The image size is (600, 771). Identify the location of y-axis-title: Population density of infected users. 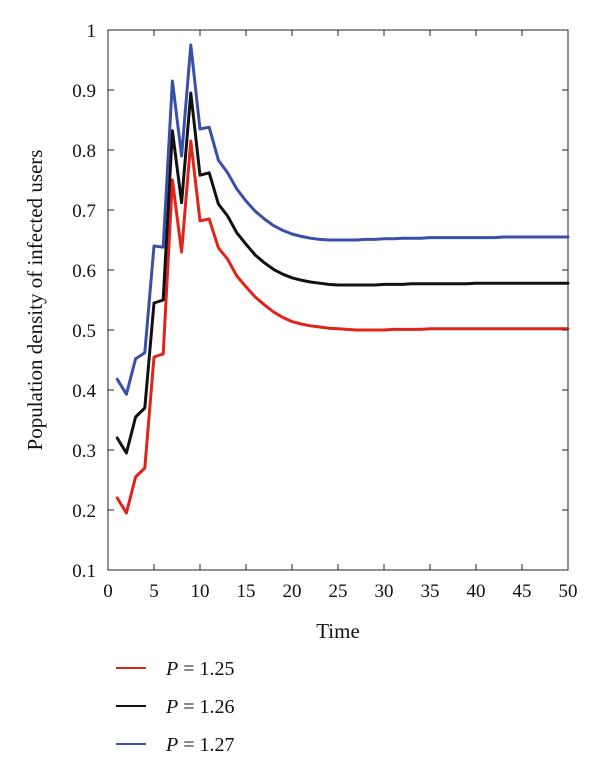
(35, 300).